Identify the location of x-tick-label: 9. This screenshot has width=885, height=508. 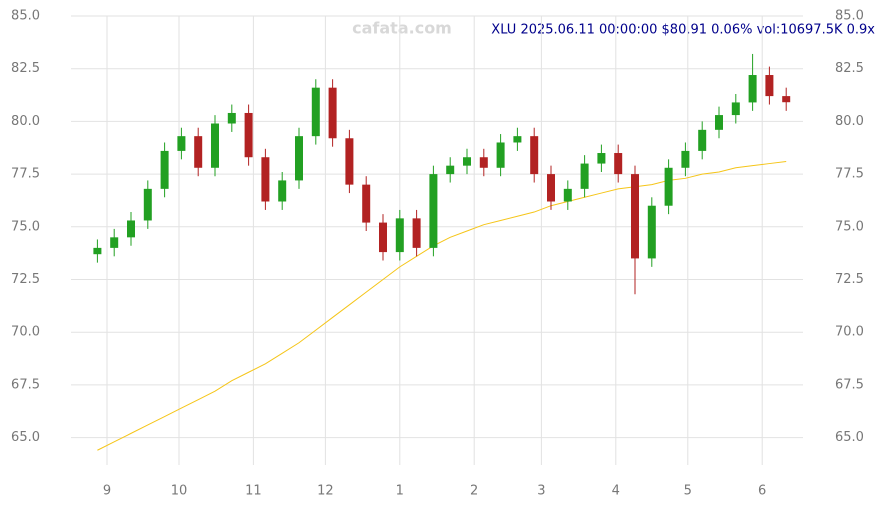
(107, 491).